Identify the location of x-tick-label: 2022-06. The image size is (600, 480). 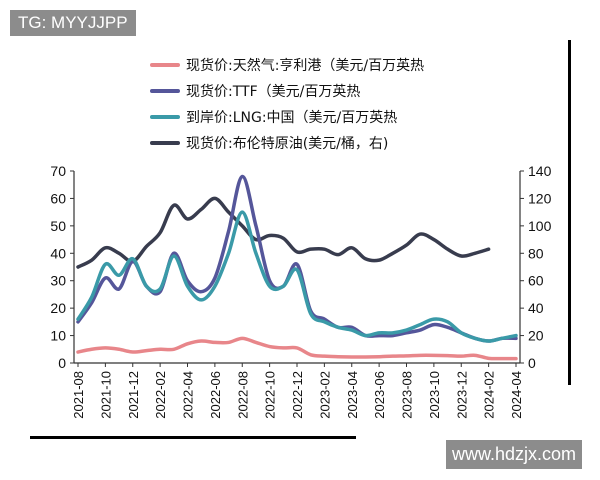
(215, 395).